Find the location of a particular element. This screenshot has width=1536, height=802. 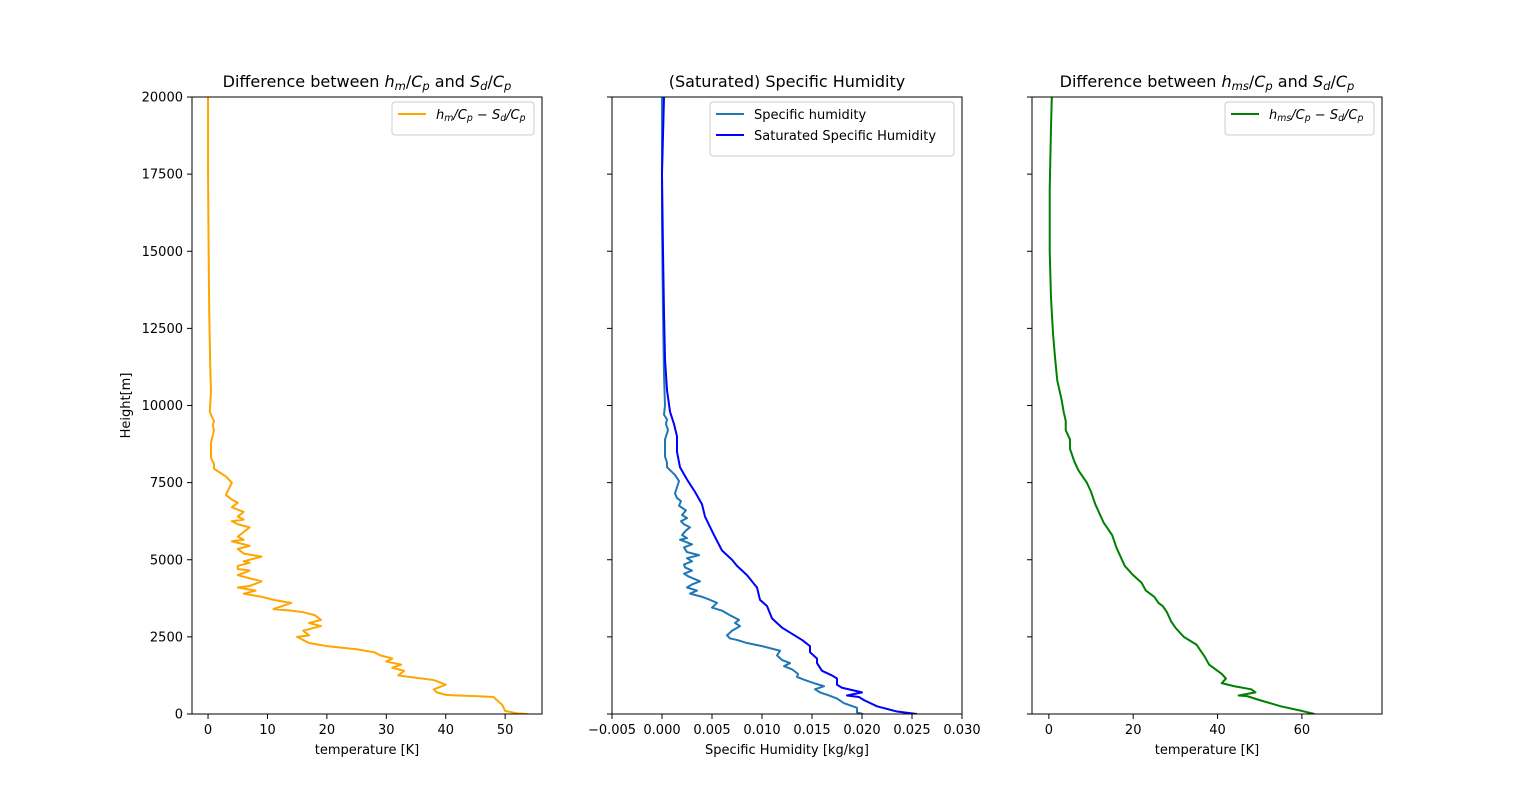

x-tick-label: 0.000 is located at coordinates (661, 730).